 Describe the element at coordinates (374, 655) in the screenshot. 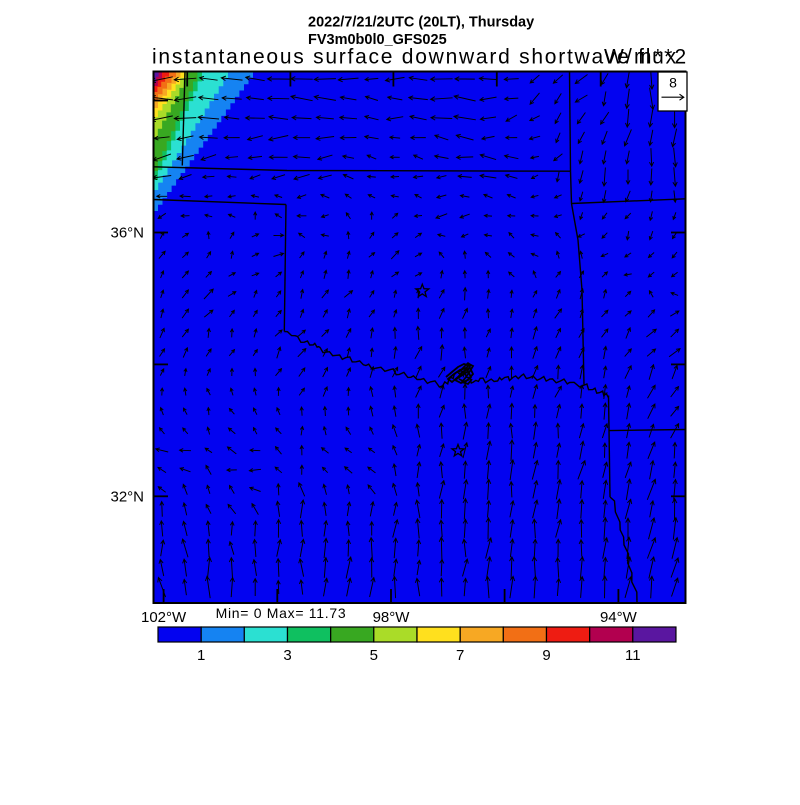

I see `svg-text: 5` at that location.